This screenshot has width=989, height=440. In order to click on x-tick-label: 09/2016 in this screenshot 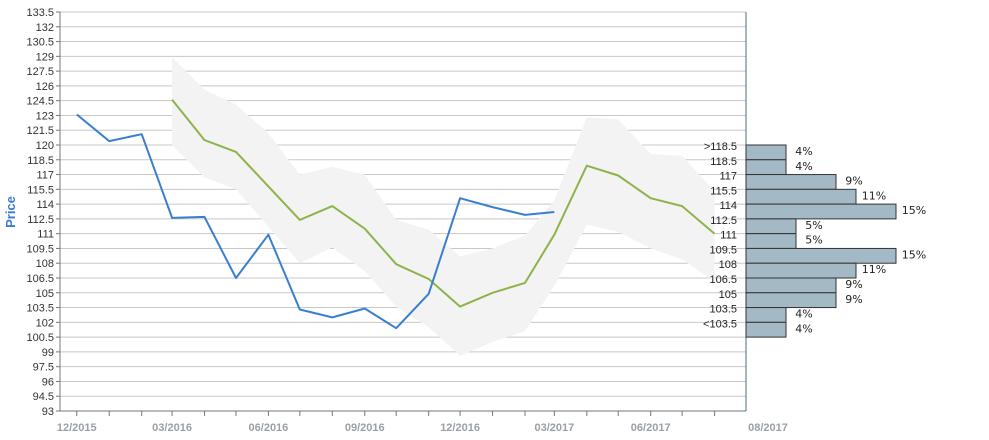, I will do `click(365, 428)`.